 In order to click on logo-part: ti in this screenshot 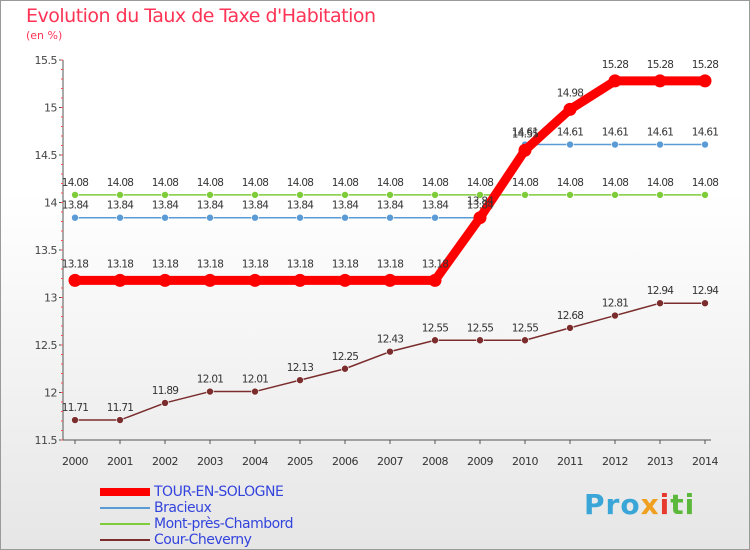, I will do `click(683, 504)`.